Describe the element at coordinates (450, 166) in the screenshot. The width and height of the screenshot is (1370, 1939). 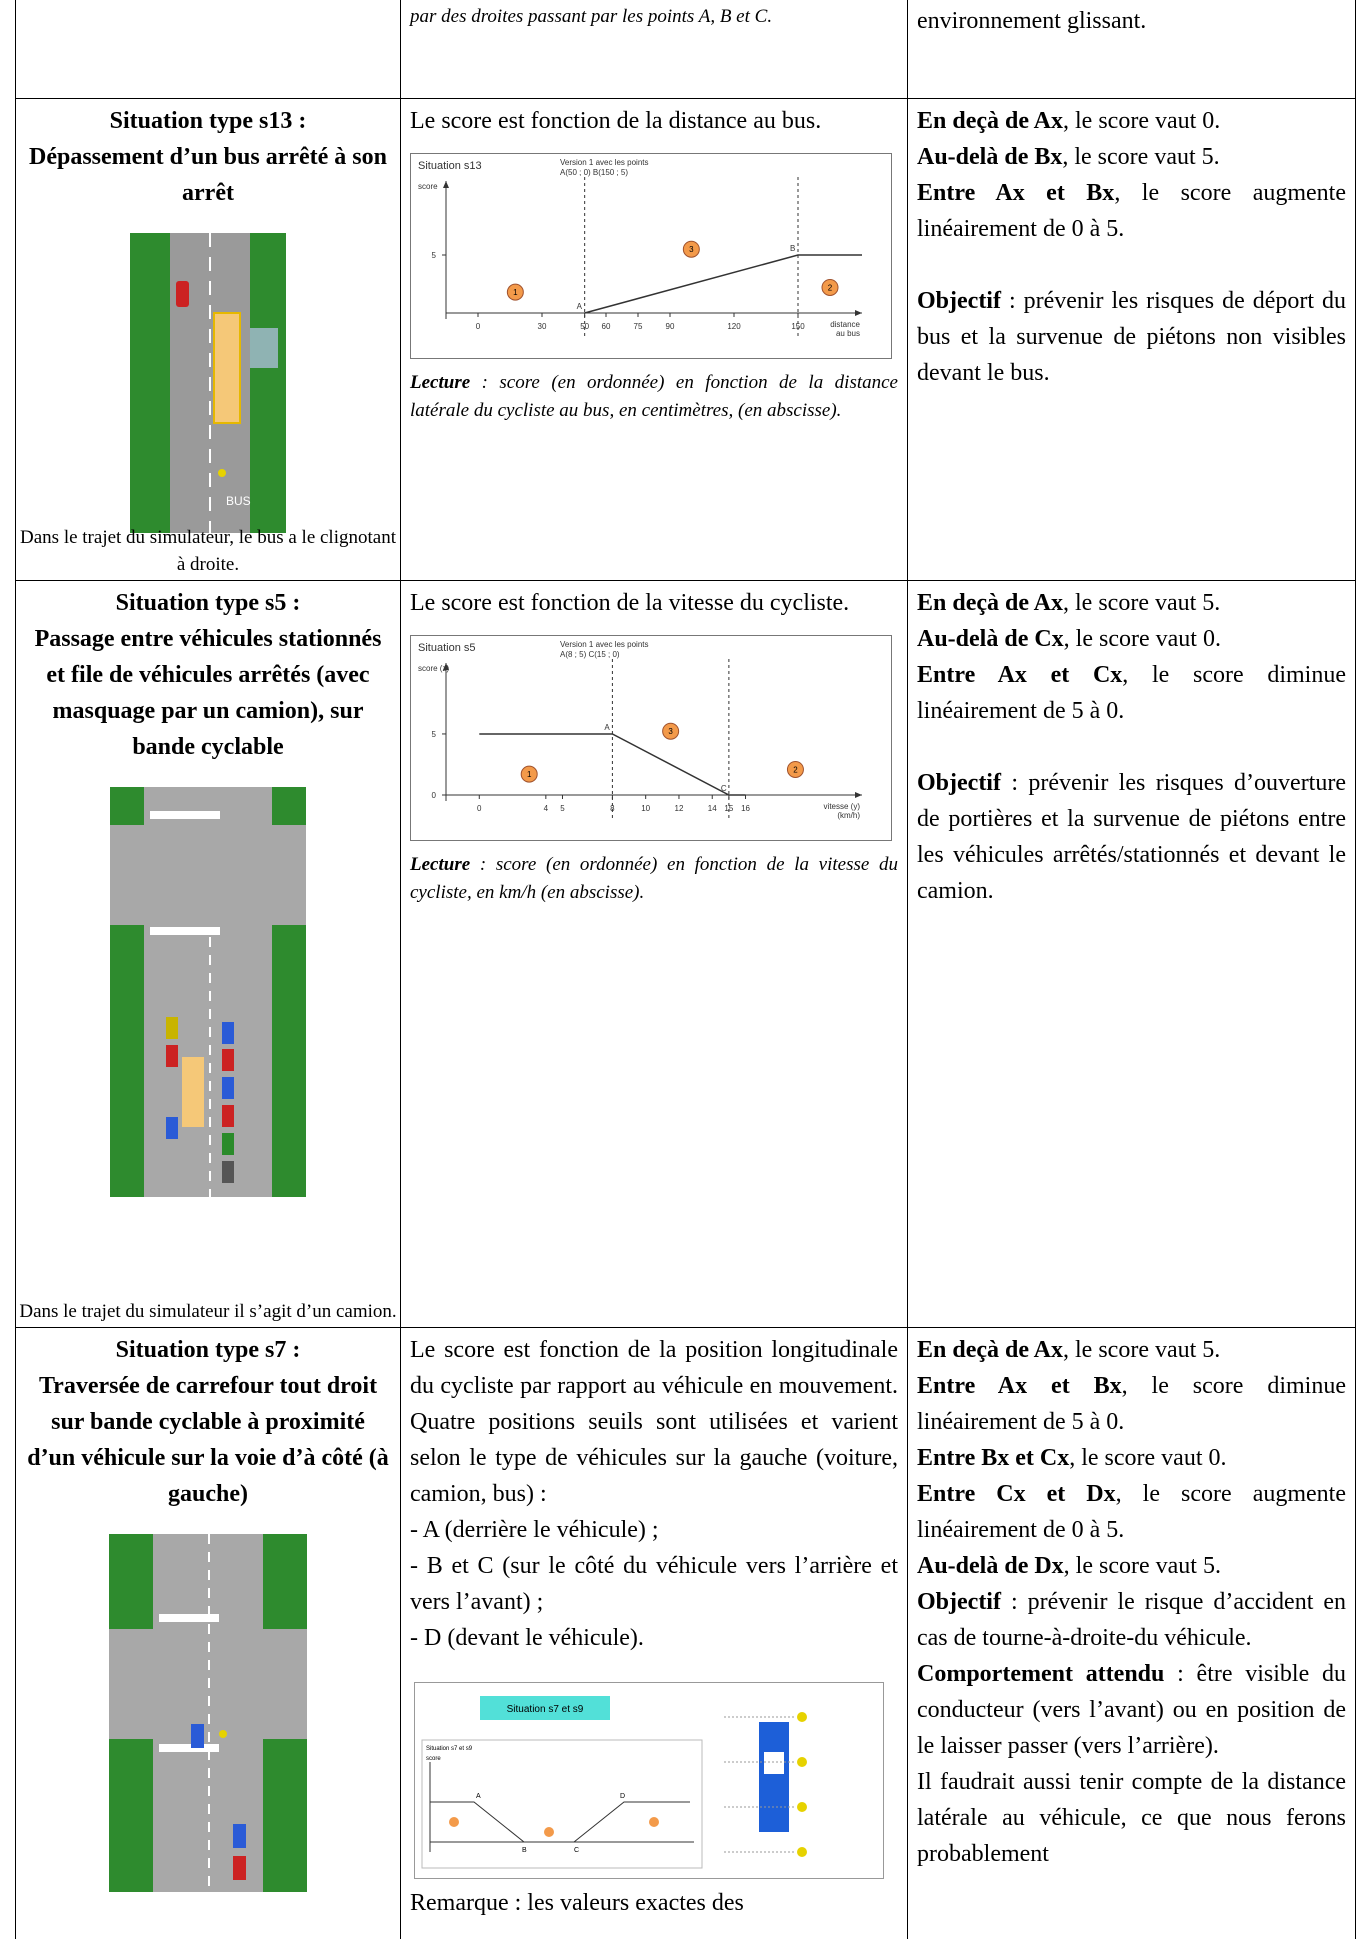
I see `chart-title: Situation s13` at that location.